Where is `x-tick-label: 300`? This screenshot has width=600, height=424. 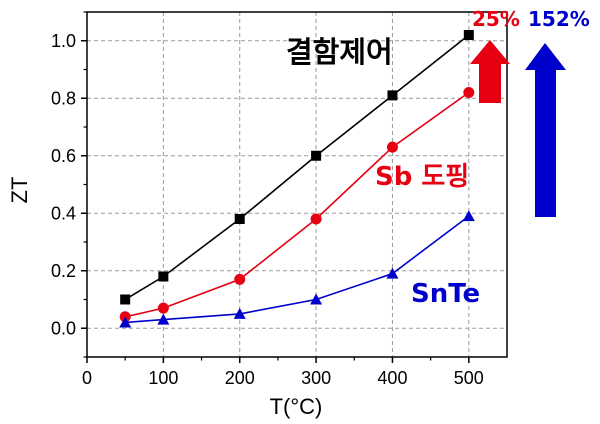
x-tick-label: 300 is located at coordinates (316, 378).